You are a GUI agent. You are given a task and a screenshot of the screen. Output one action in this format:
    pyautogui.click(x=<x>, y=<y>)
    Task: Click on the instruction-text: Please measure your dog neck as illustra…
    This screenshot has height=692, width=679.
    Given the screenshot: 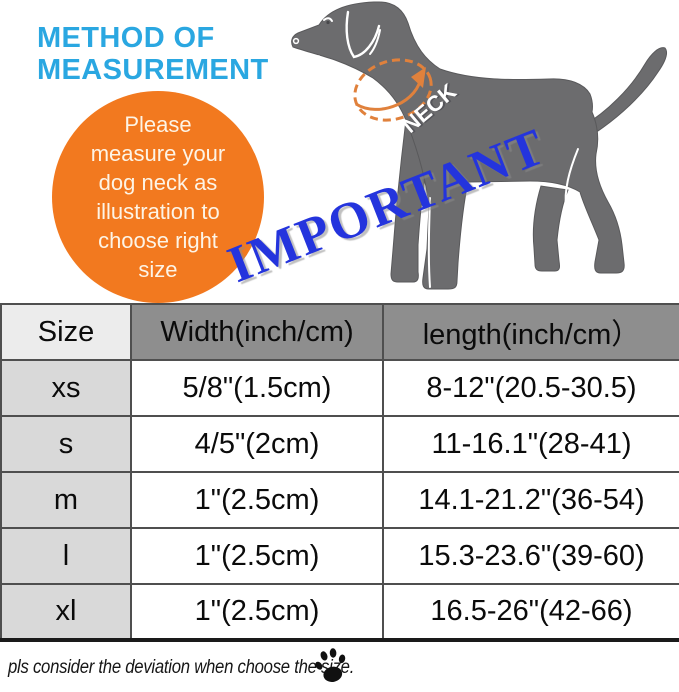 What is the action you would take?
    pyautogui.click(x=158, y=197)
    